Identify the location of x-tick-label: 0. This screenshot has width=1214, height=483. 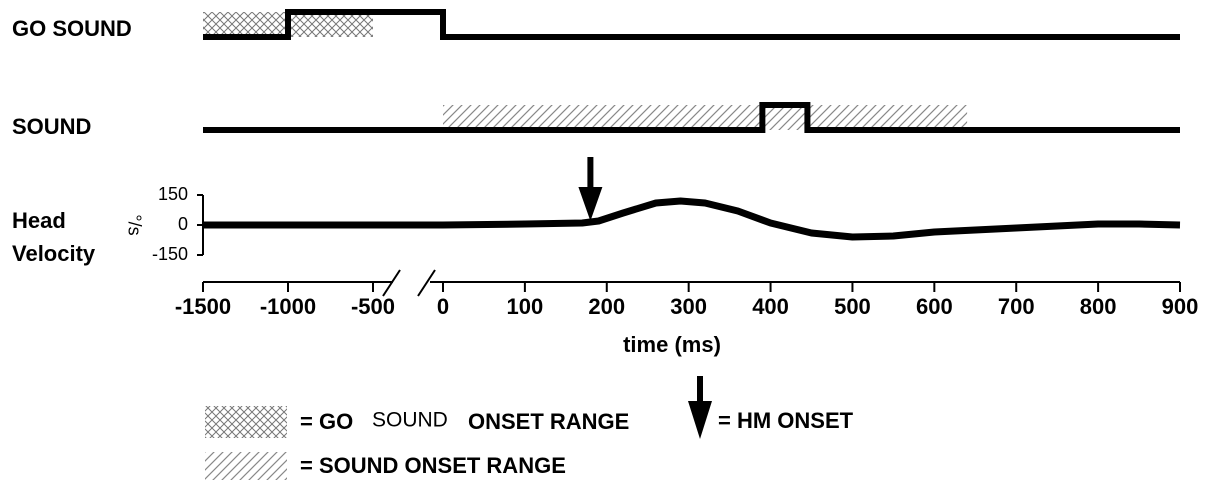
(443, 306).